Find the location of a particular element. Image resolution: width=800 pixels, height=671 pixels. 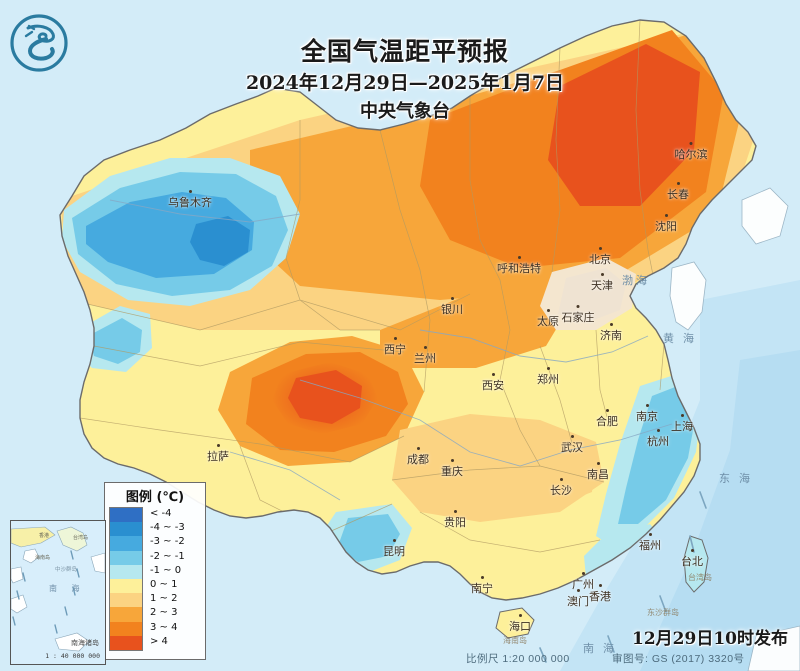

city-label-长春: 长春 is located at coordinates (678, 192).